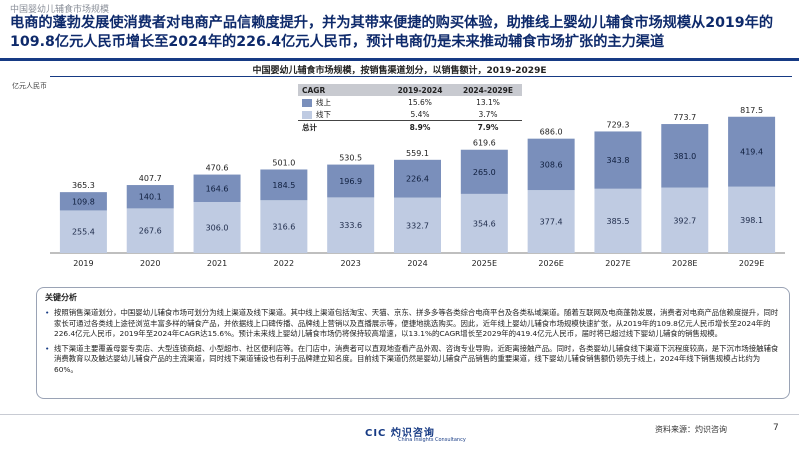 The width and height of the screenshot is (799, 450). I want to click on cagr-online-2024-2029: 13.1%, so click(488, 102).